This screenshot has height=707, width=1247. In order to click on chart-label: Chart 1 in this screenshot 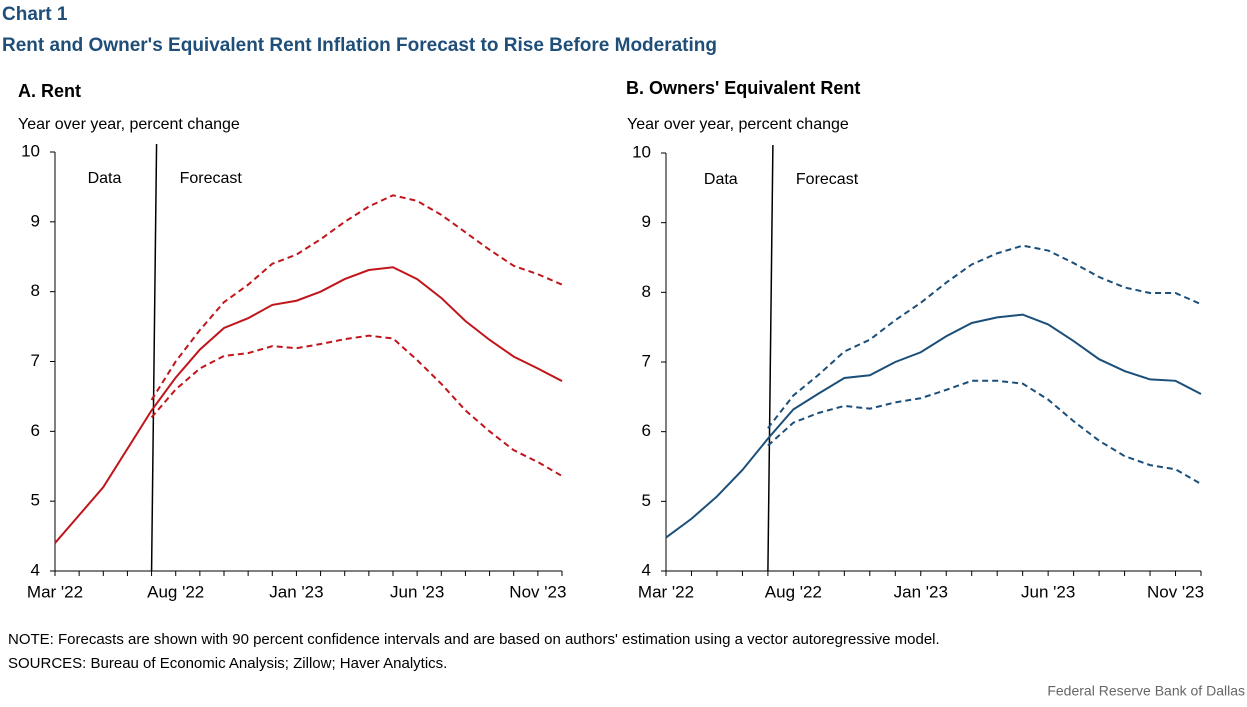, I will do `click(35, 14)`.